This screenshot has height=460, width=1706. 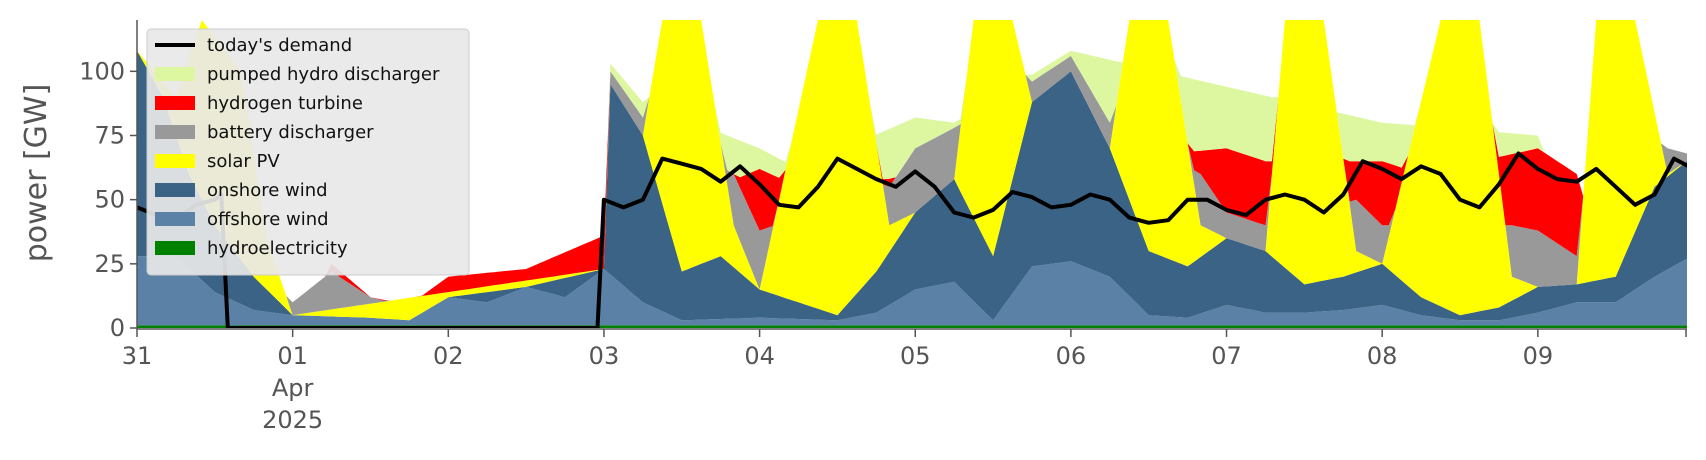 I want to click on area-offshore-wind, so click(x=912, y=291).